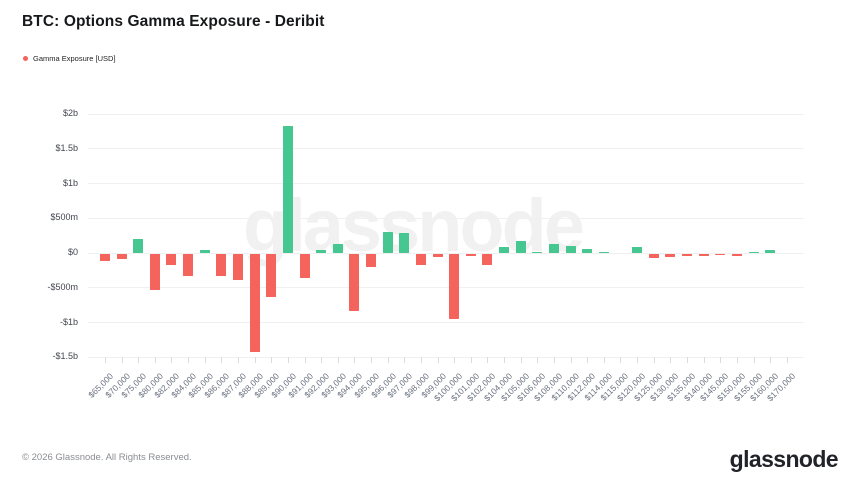 The width and height of the screenshot is (860, 484). I want to click on gamma-bar-$102,000, so click(487, 259).